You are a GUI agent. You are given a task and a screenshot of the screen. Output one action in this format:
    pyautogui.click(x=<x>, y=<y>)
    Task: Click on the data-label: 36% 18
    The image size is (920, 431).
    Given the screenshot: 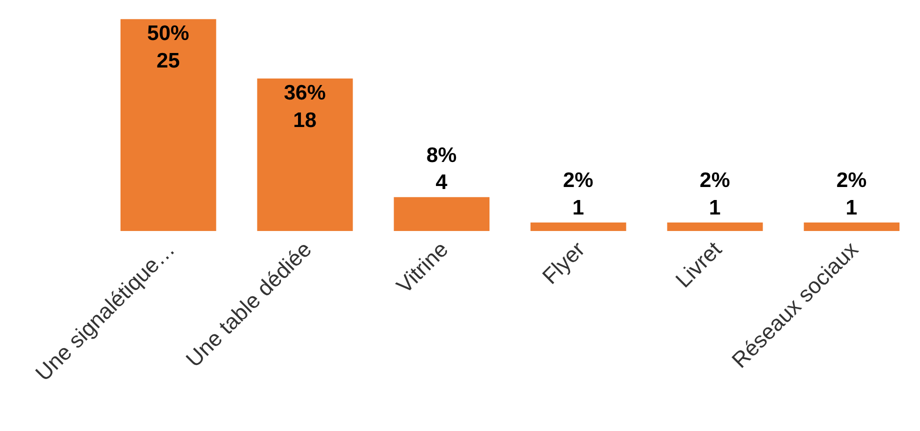 What is the action you would take?
    pyautogui.click(x=305, y=106)
    